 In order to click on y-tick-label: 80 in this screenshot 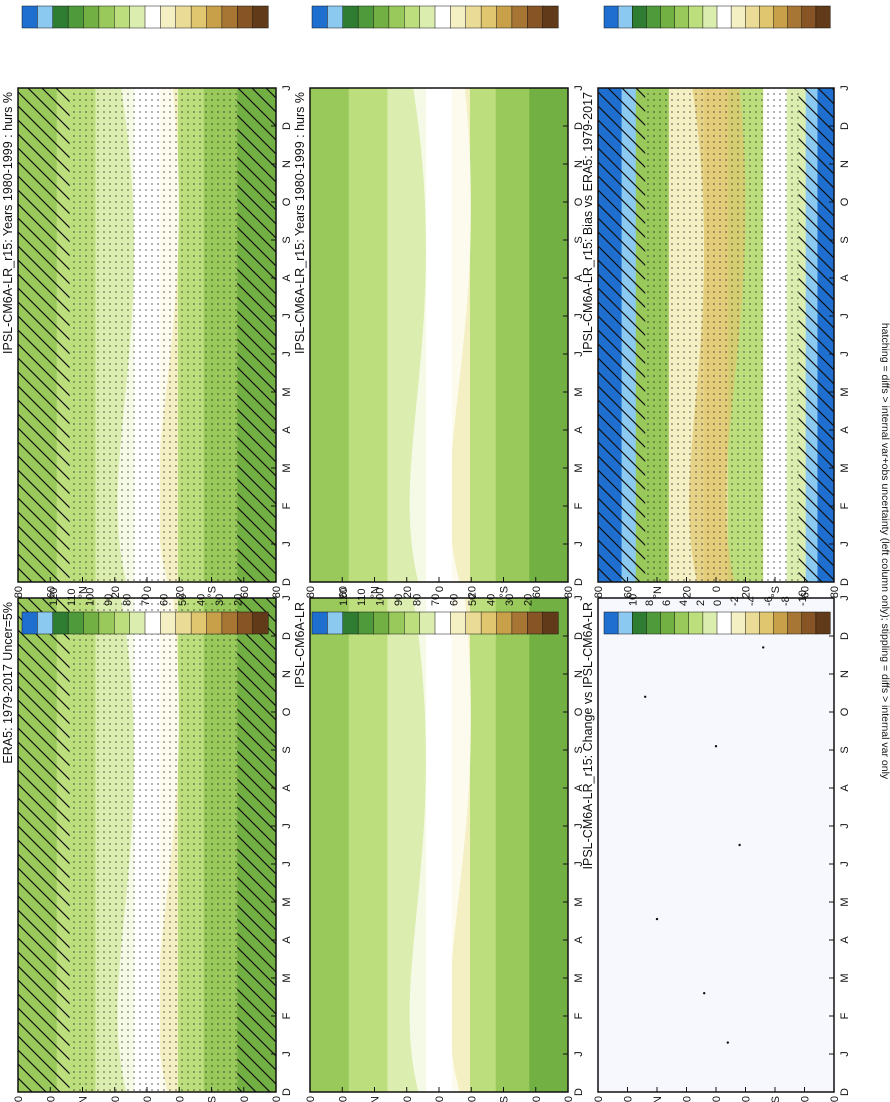, I will do `click(277, 592)`.